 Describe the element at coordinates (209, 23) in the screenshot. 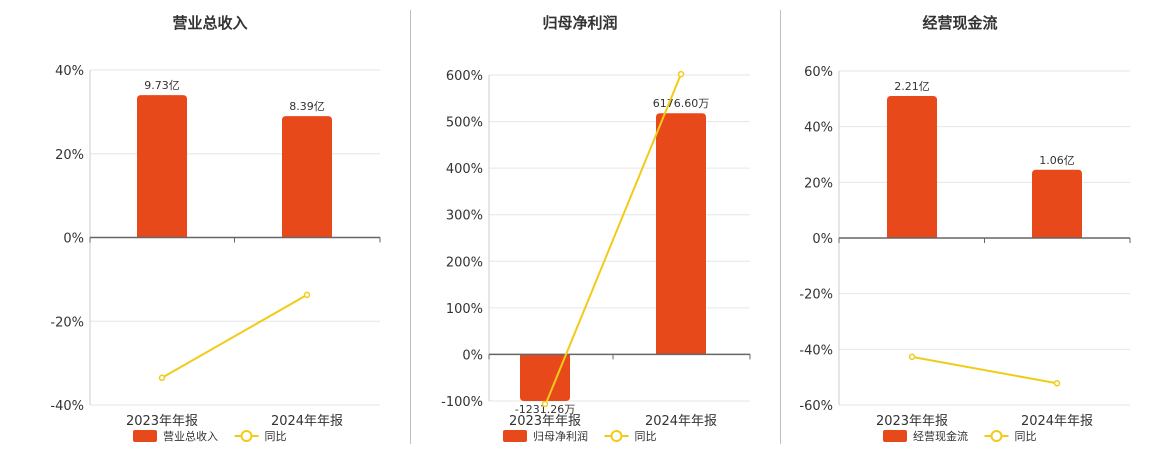

I see `chart-title: 营业总收入` at that location.